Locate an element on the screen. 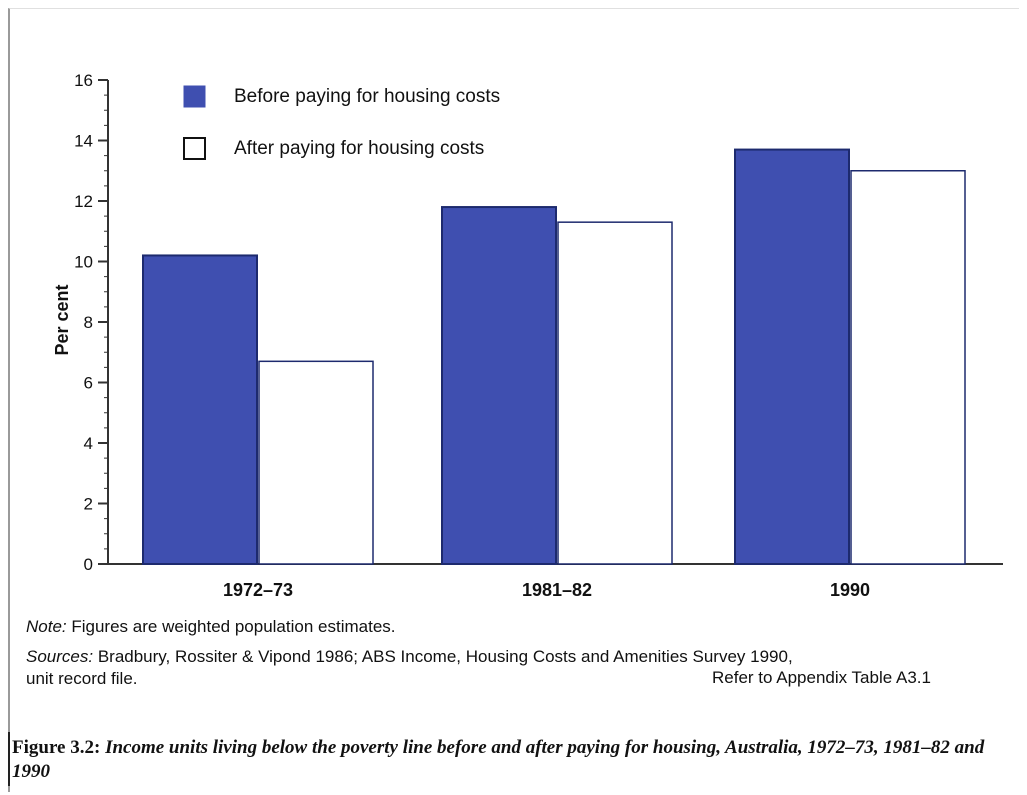 The width and height of the screenshot is (1027, 795). y-tick-label: 10 is located at coordinates (83, 262).